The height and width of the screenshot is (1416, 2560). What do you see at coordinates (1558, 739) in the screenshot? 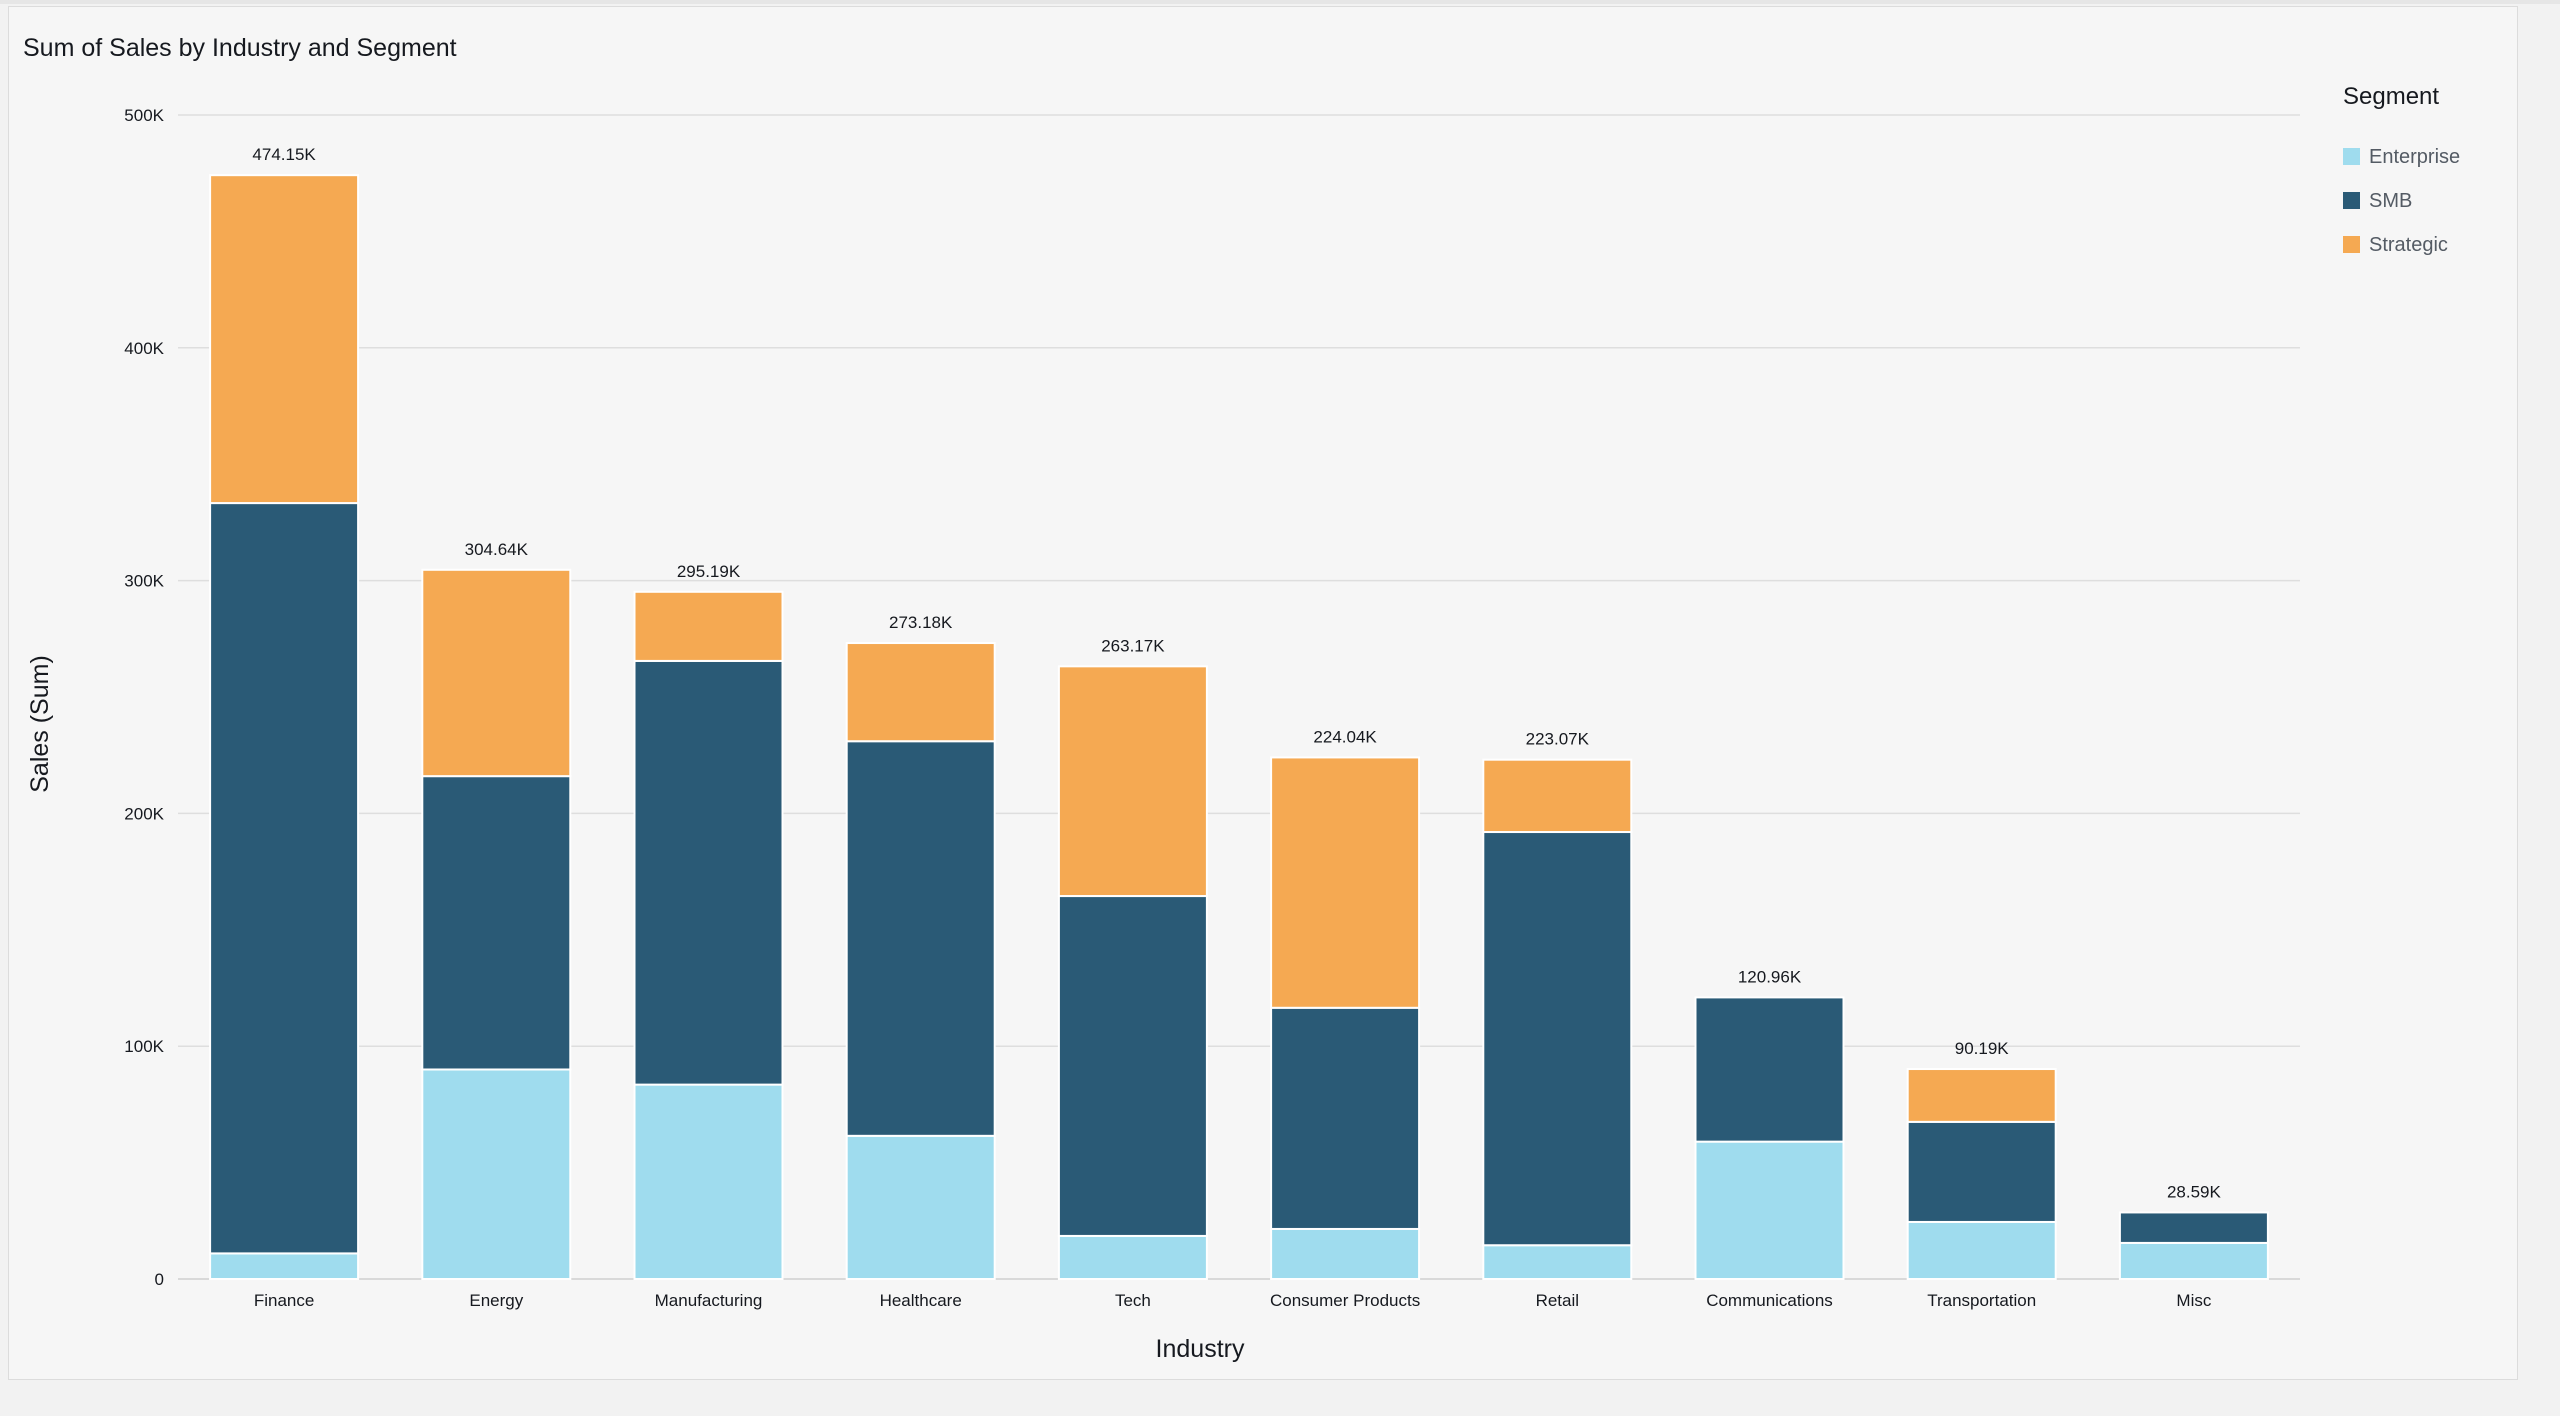
I see `total-label: 223.07K` at bounding box center [1558, 739].